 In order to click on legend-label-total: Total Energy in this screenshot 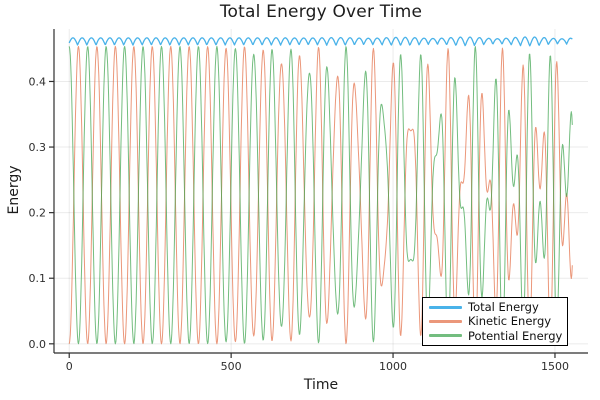, I will do `click(503, 307)`.